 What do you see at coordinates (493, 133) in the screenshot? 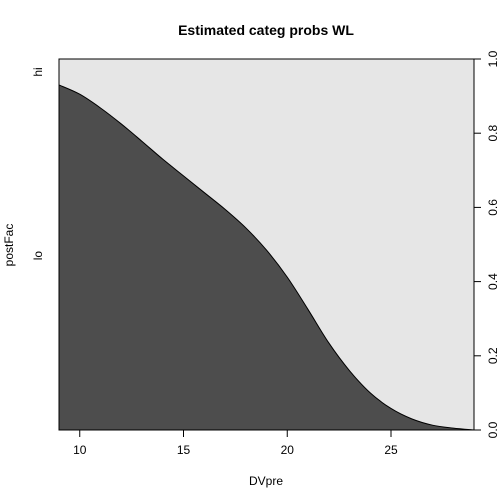
I see `y-tick-label: 0.8` at bounding box center [493, 133].